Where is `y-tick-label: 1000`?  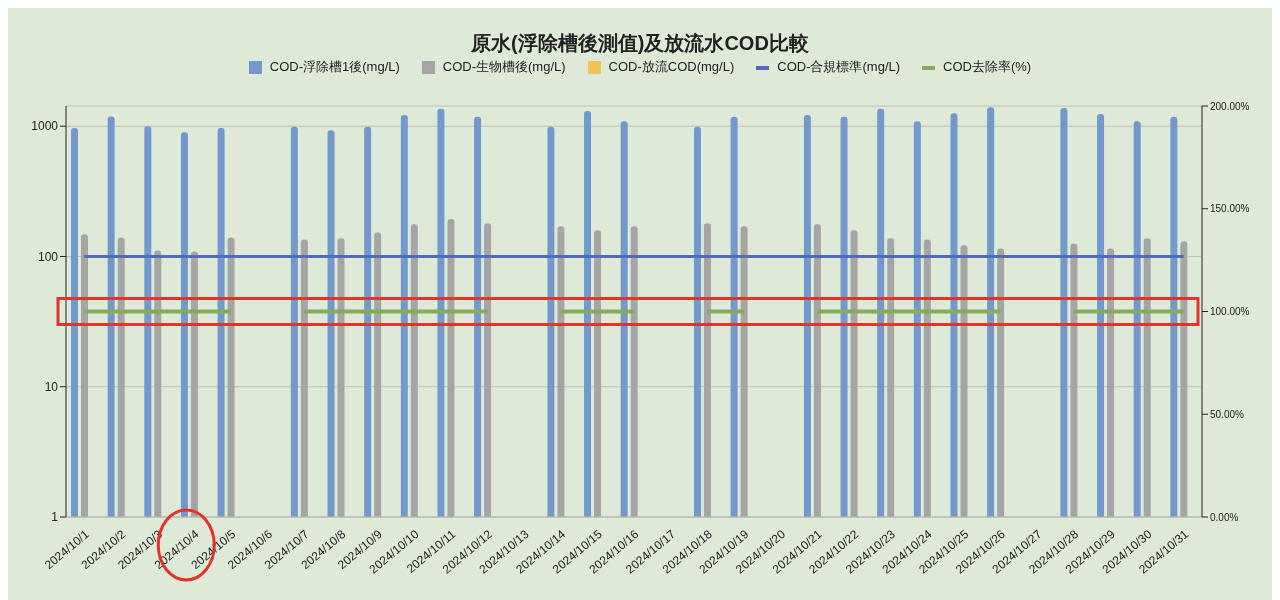 y-tick-label: 1000 is located at coordinates (45, 126).